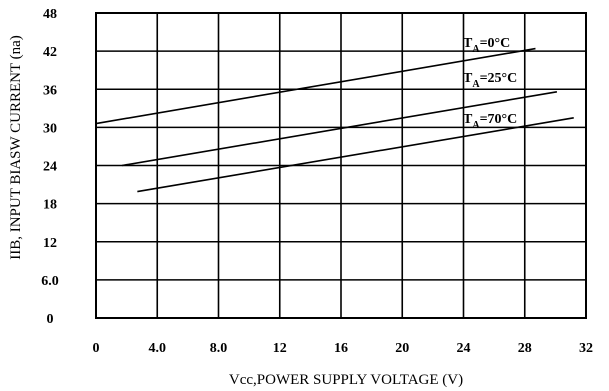 This screenshot has width=609, height=391. What do you see at coordinates (50, 205) in the screenshot?
I see `y-tick-label: 18` at bounding box center [50, 205].